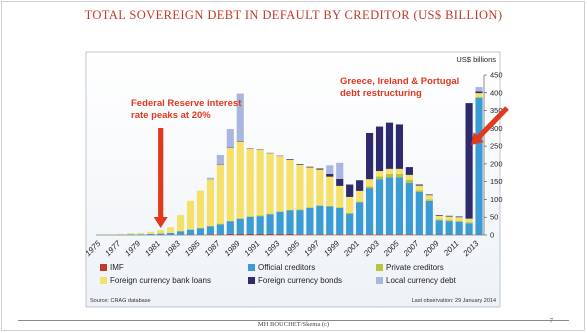  Describe the element at coordinates (340, 234) in the screenshot. I see `bar-imf-1999` at that location.